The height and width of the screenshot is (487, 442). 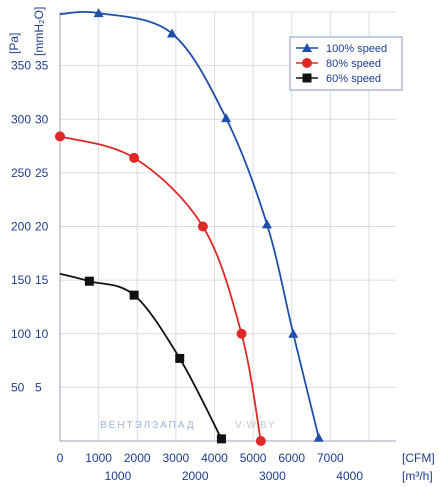 What do you see at coordinates (272, 476) in the screenshot?
I see `x-tick-label-secondary: 3000` at bounding box center [272, 476].